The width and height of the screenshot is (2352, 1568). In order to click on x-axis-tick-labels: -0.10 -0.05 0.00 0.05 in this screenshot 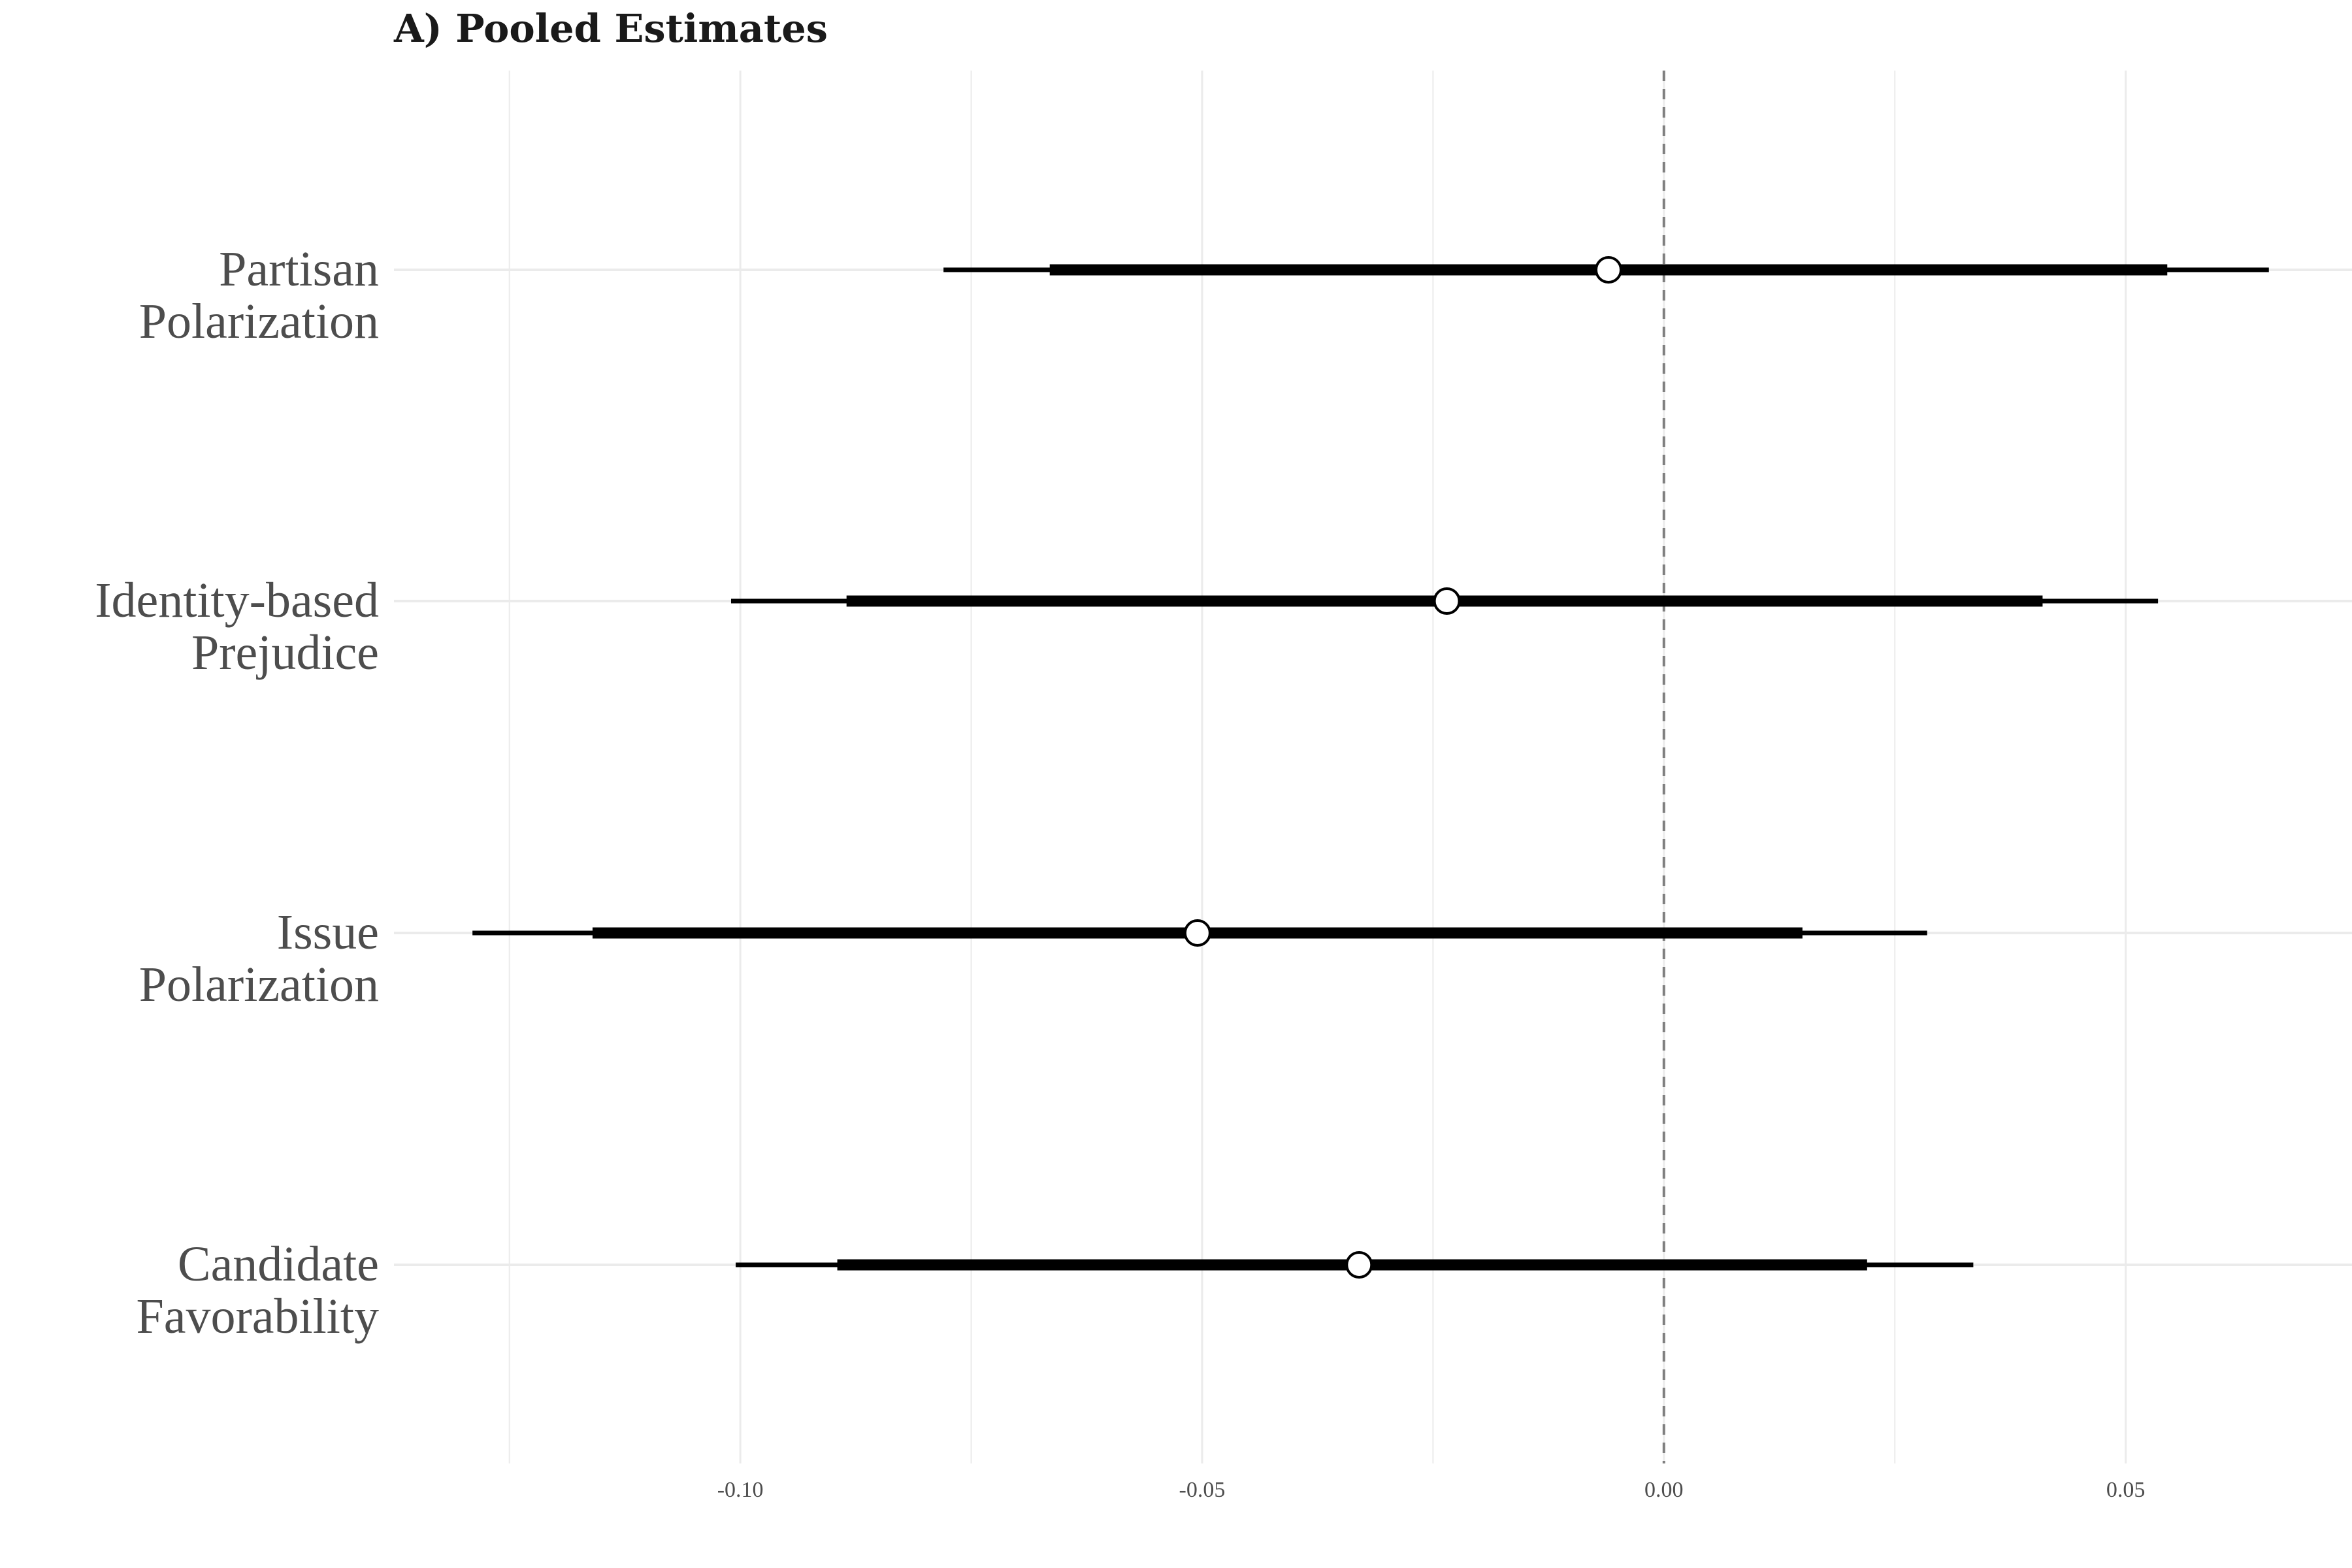, I will do `click(1431, 1490)`.